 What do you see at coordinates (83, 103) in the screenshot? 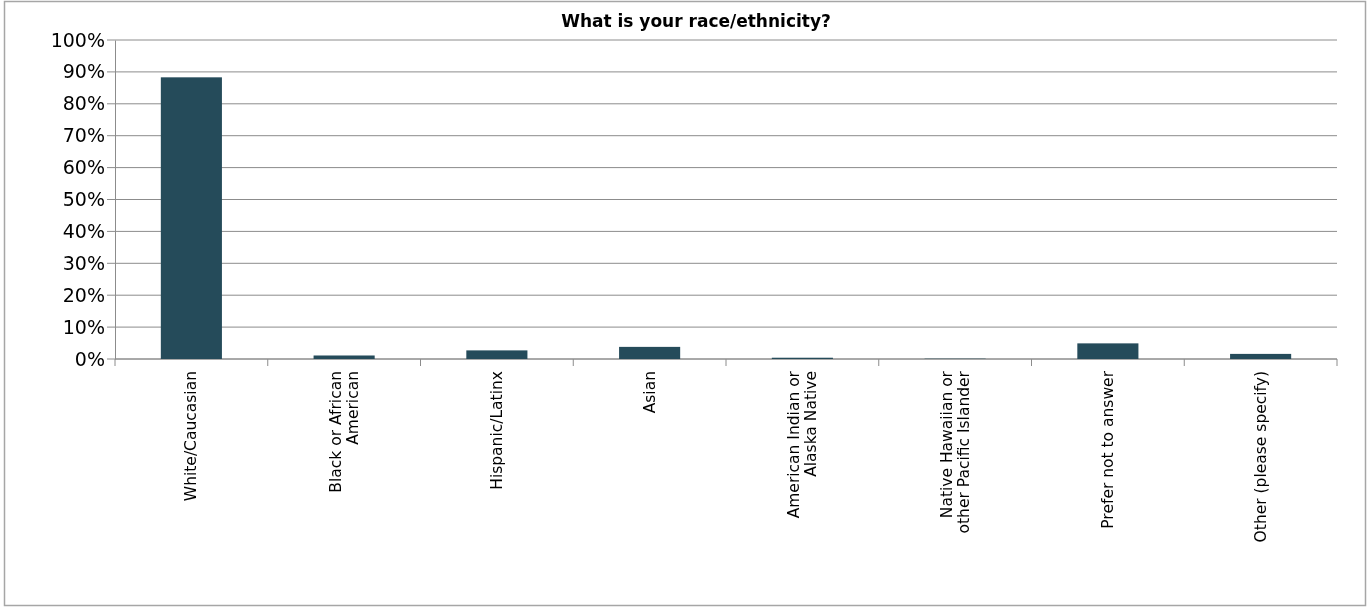
I see `y-tick-label: 80%` at bounding box center [83, 103].